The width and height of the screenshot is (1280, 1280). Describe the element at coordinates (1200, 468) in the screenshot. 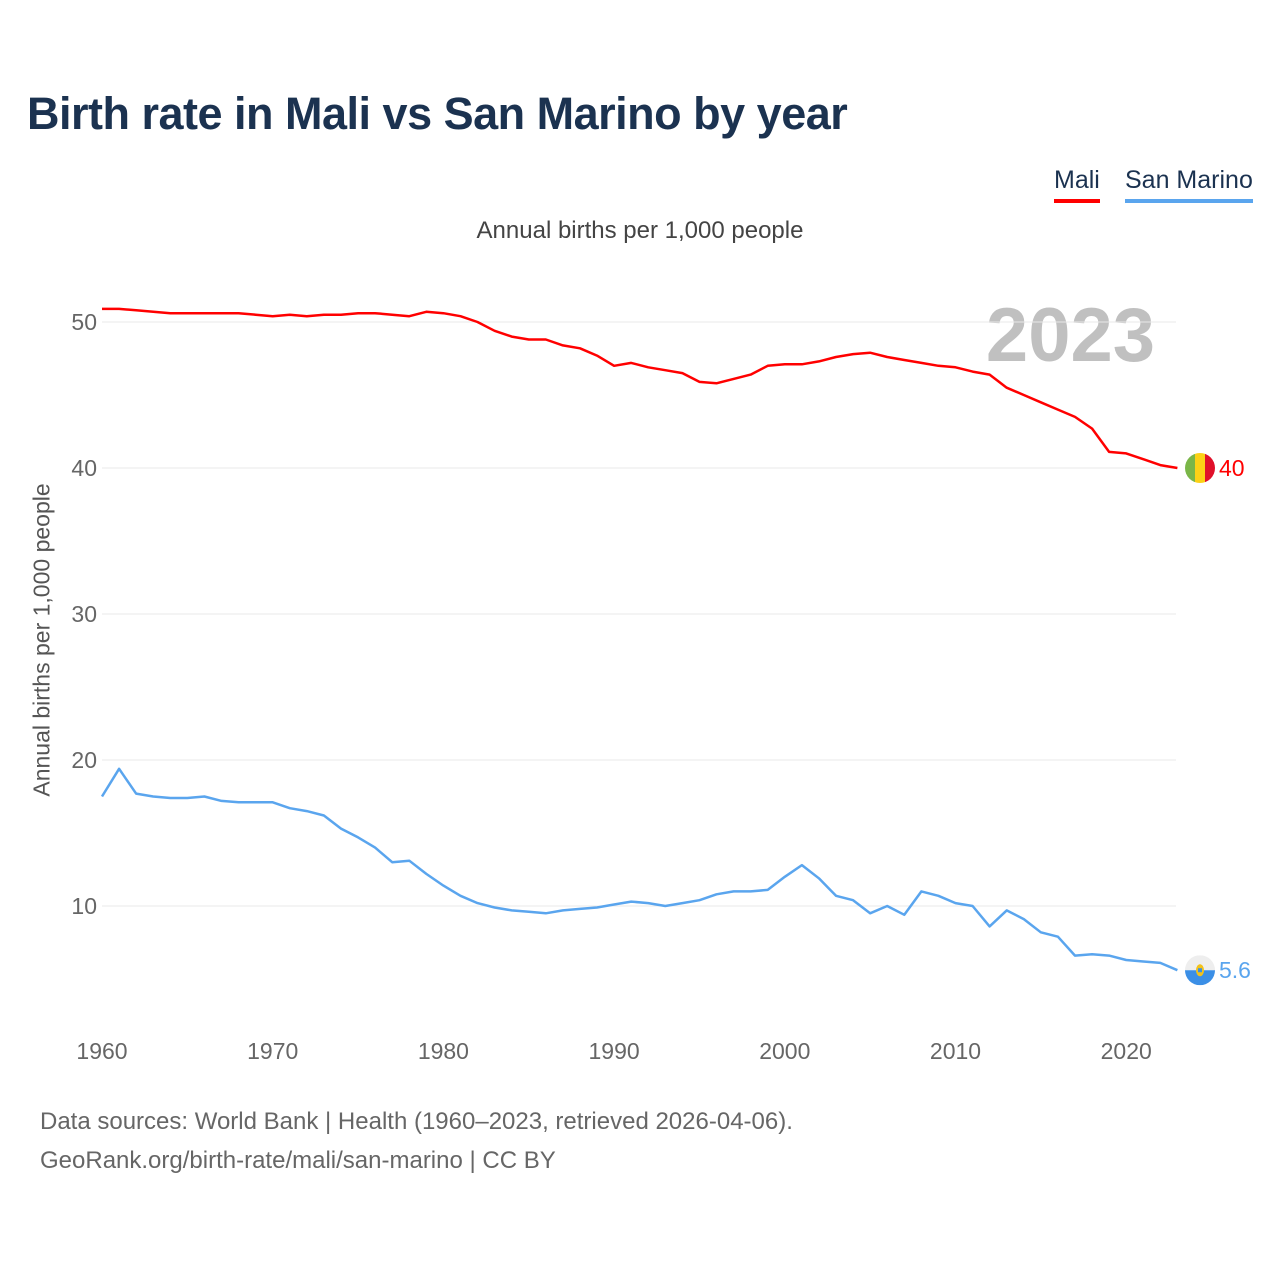

I see `mali-flag-icon` at that location.